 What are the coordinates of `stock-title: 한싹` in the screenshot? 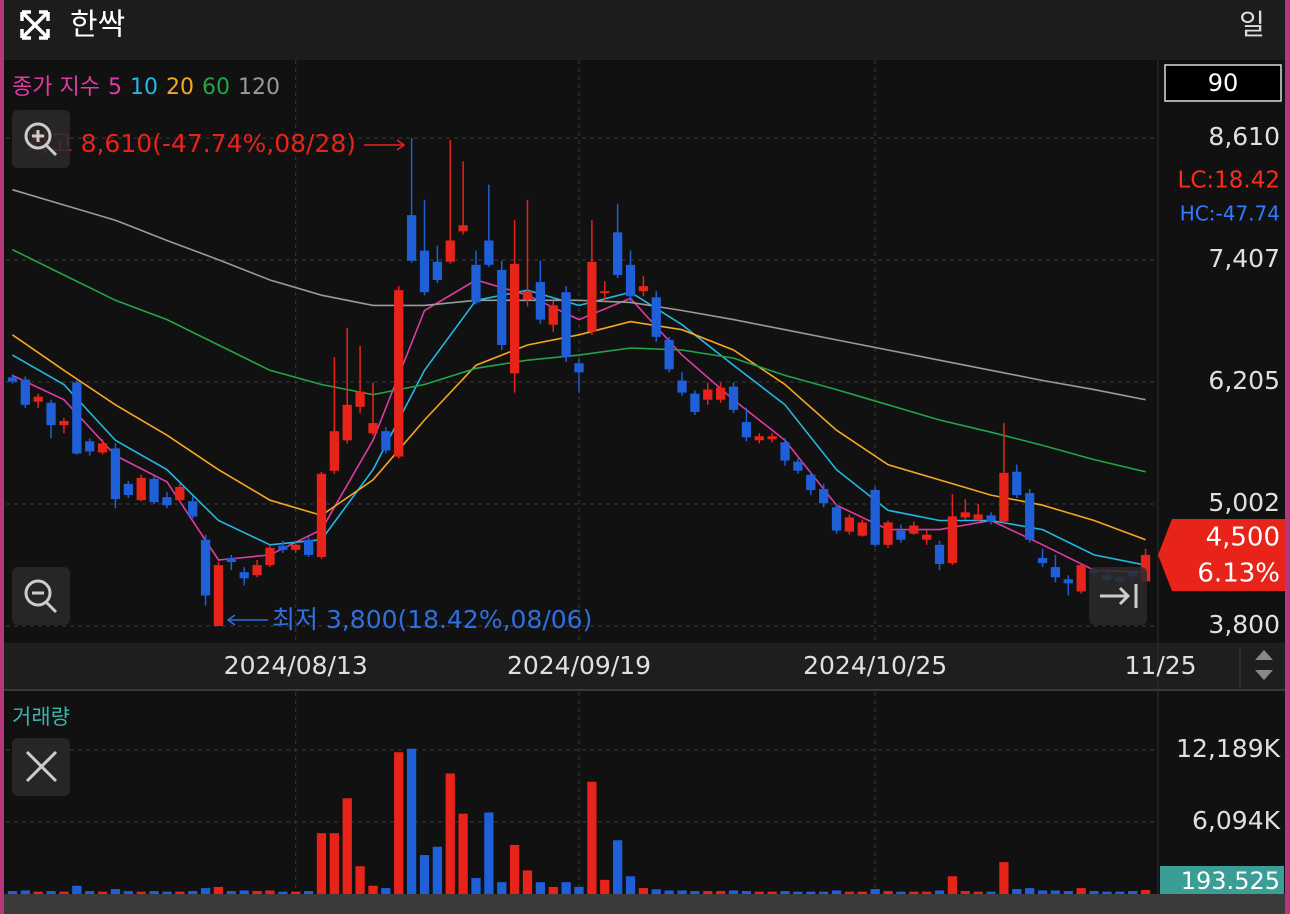 It's located at (97, 25).